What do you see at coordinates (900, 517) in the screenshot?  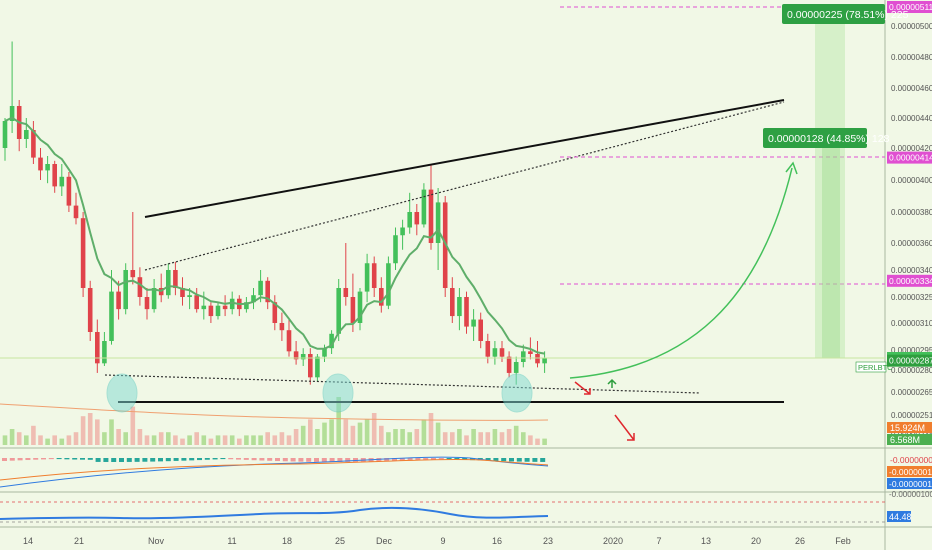 I see `rsi-tag: 44.48` at bounding box center [900, 517].